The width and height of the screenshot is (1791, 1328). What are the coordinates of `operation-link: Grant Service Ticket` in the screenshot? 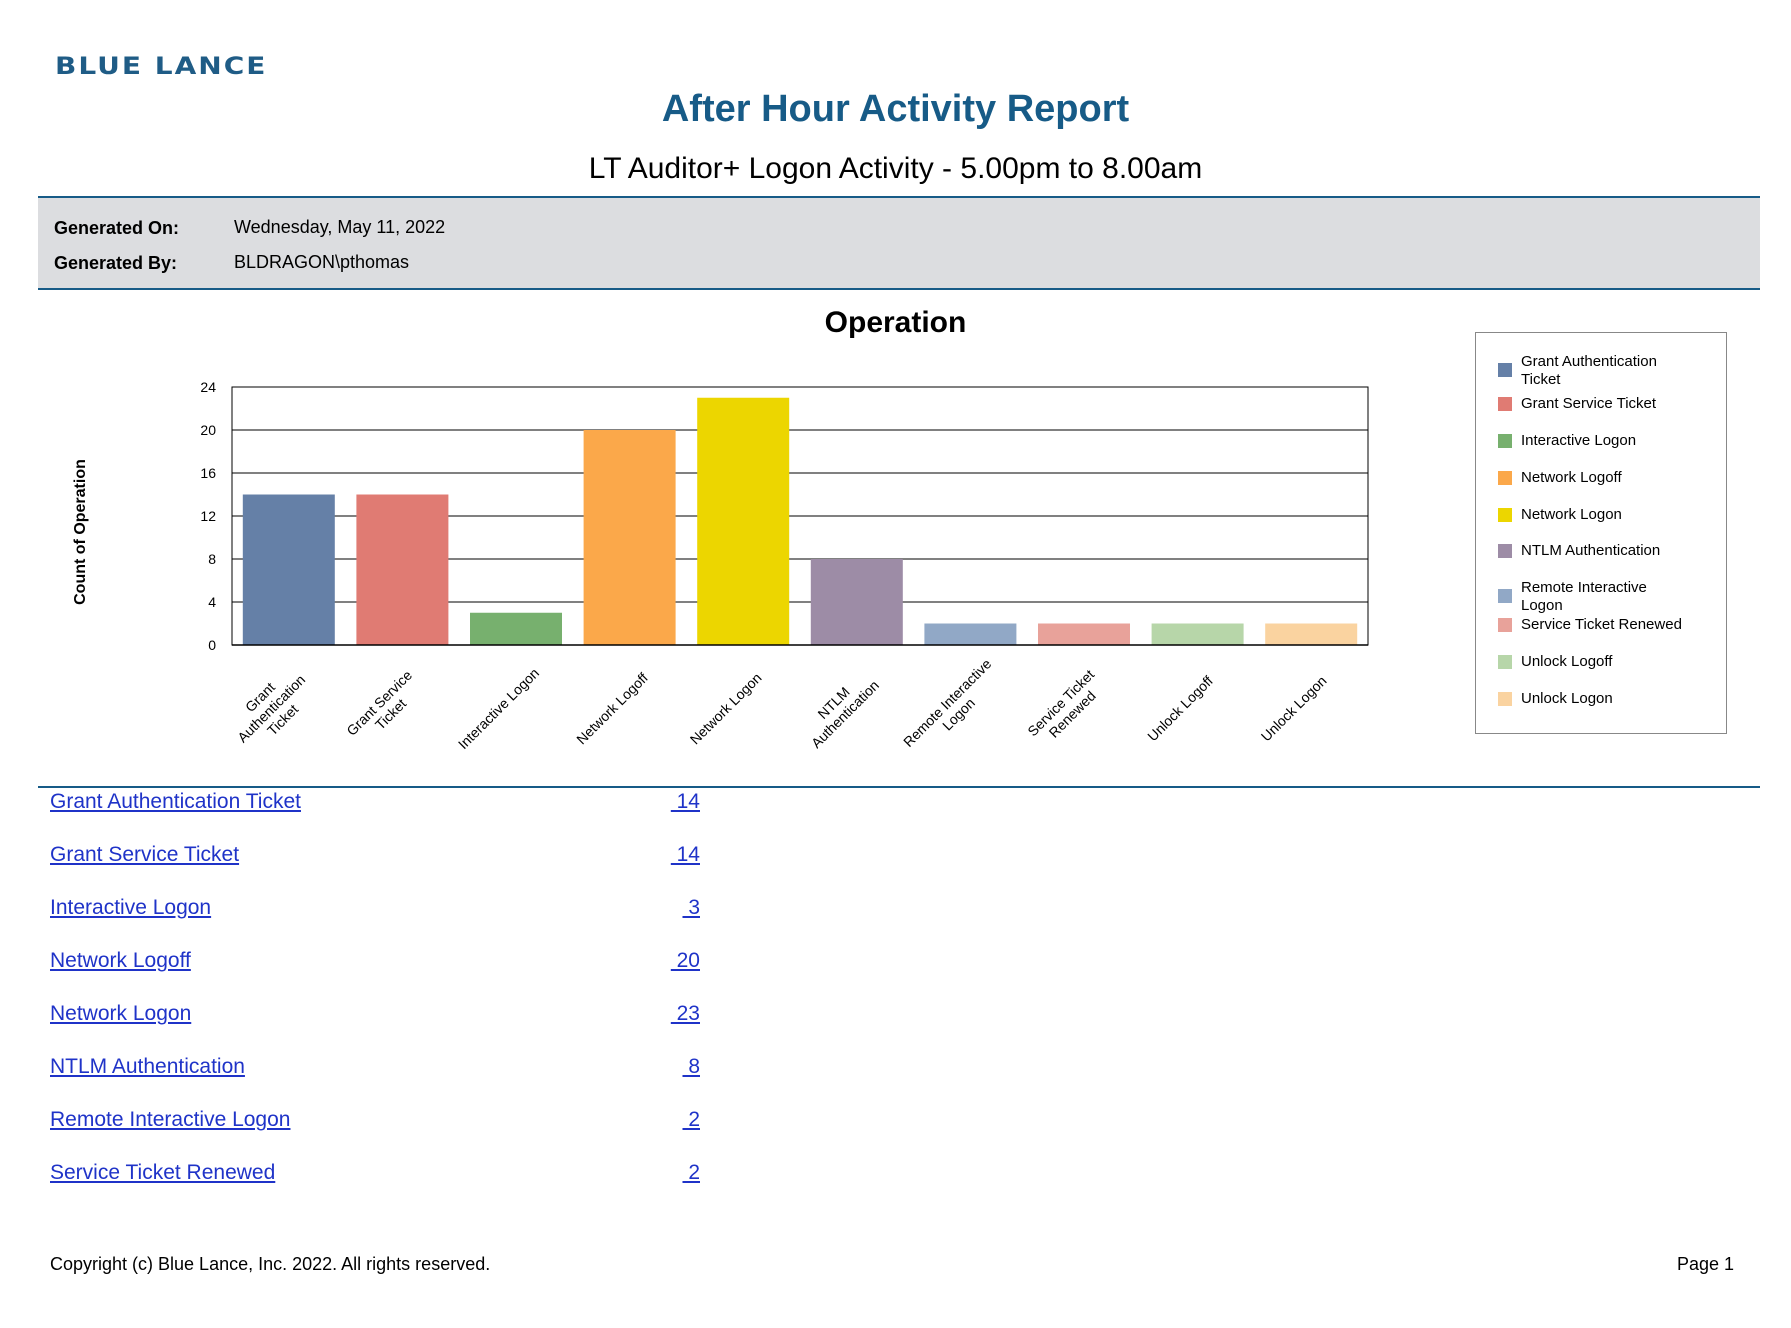 It's located at (145, 854).